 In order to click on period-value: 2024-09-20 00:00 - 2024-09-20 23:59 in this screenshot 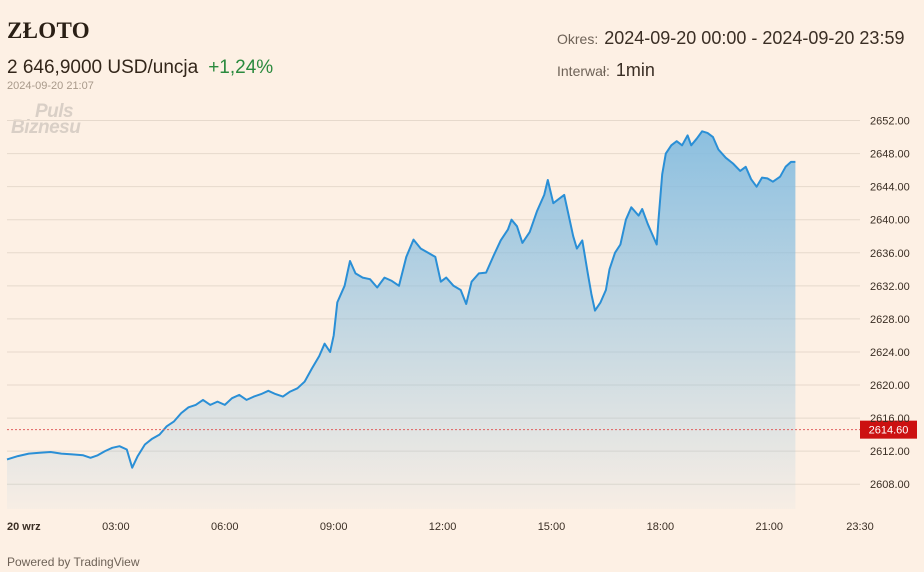, I will do `click(754, 38)`.